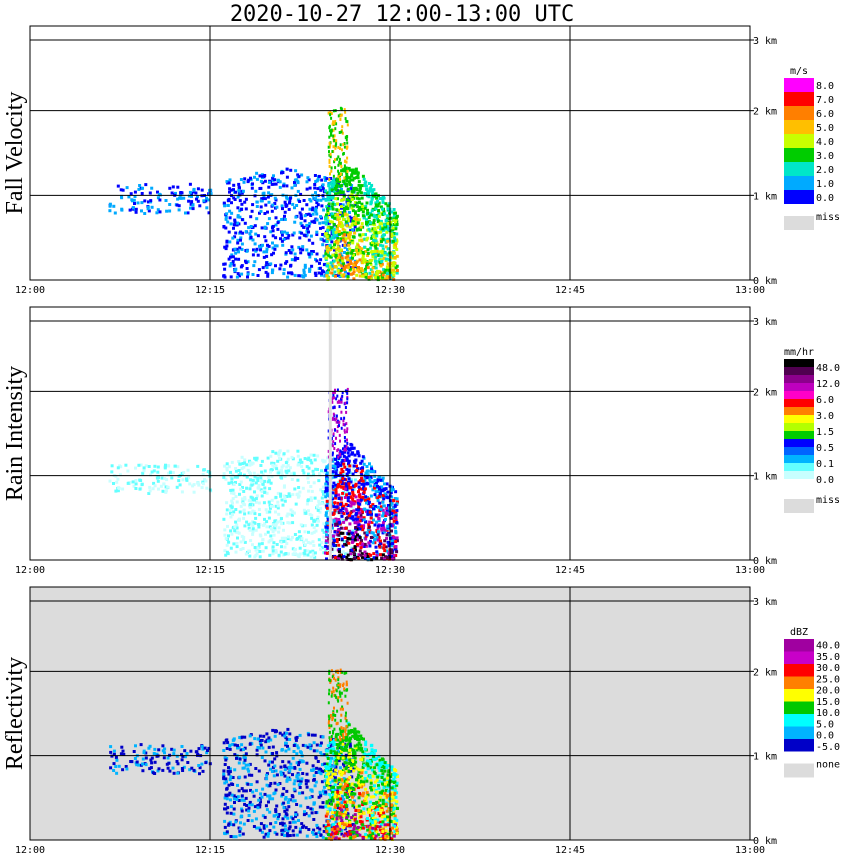 The image size is (850, 868). What do you see at coordinates (390, 290) in the screenshot?
I see `x-tick-label: 12:30` at bounding box center [390, 290].